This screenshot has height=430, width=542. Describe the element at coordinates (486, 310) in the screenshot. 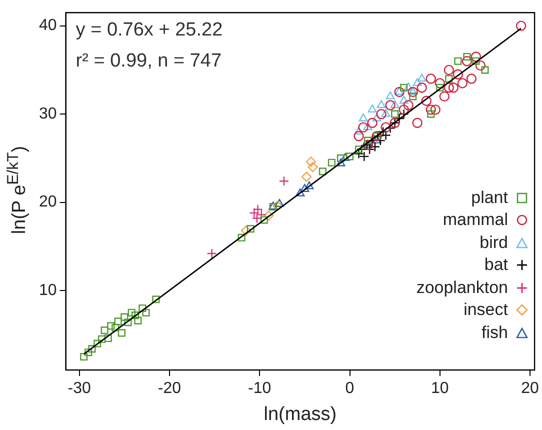

I see `legend-label: insect` at that location.